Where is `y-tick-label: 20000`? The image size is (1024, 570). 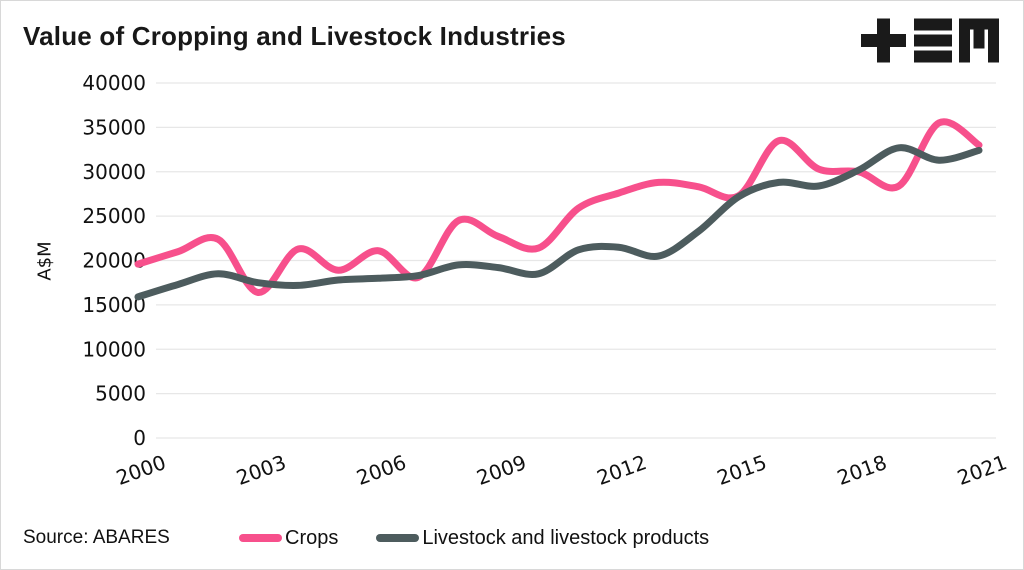 y-tick-label: 20000 is located at coordinates (114, 261).